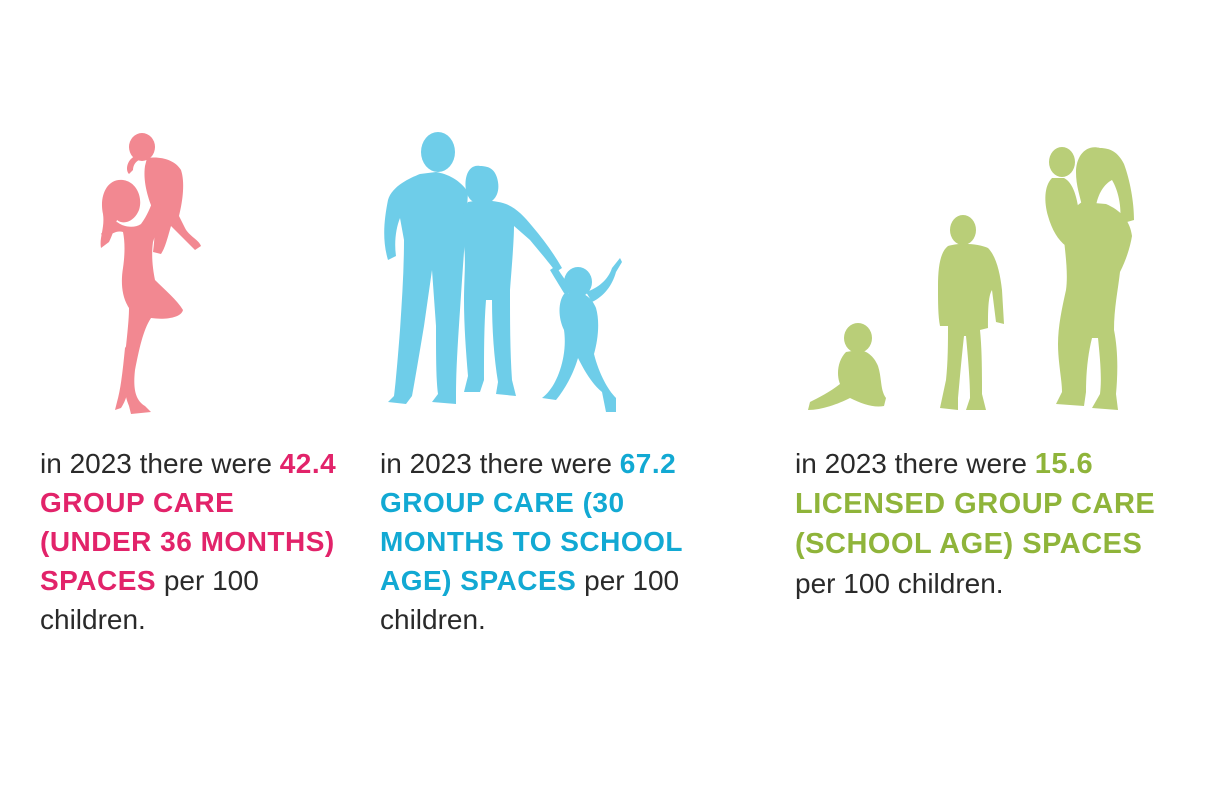  Describe the element at coordinates (188, 522) in the screenshot. I see `stat-highlight: 42.4 GROUP CARE (UNDER 36 MONTHS) SPACES` at that location.